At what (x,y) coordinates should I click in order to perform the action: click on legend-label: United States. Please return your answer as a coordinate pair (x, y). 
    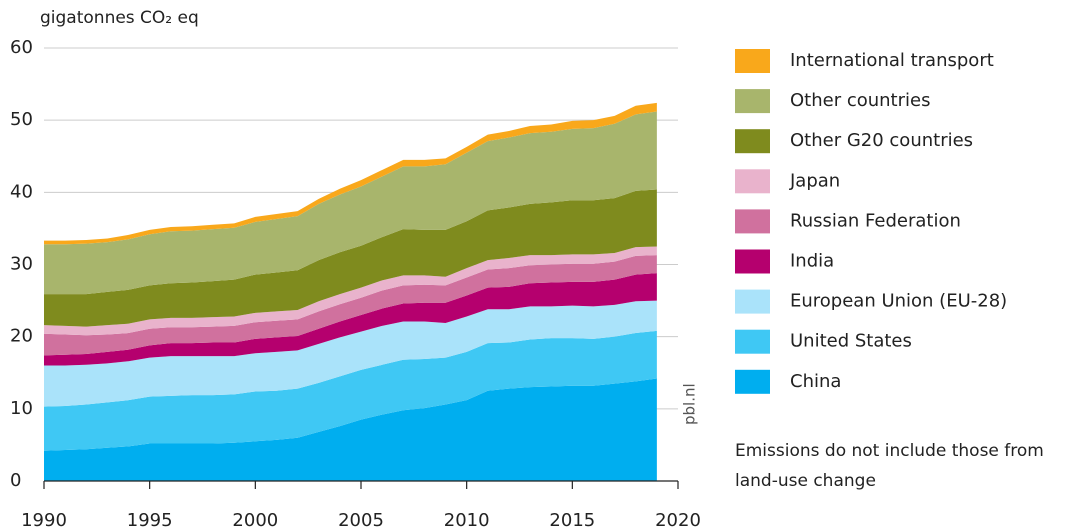
    Looking at the image, I should click on (851, 341).